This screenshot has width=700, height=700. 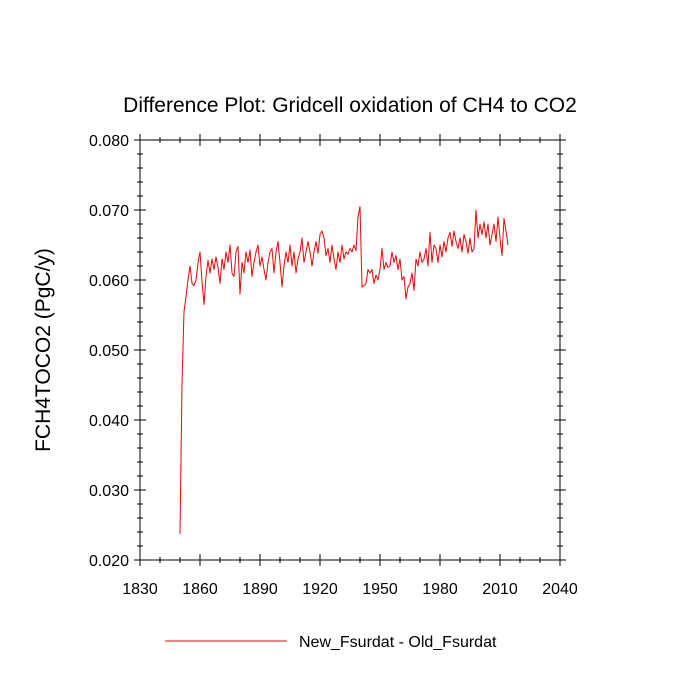 I want to click on y-tick-label: 0.030, so click(x=109, y=491).